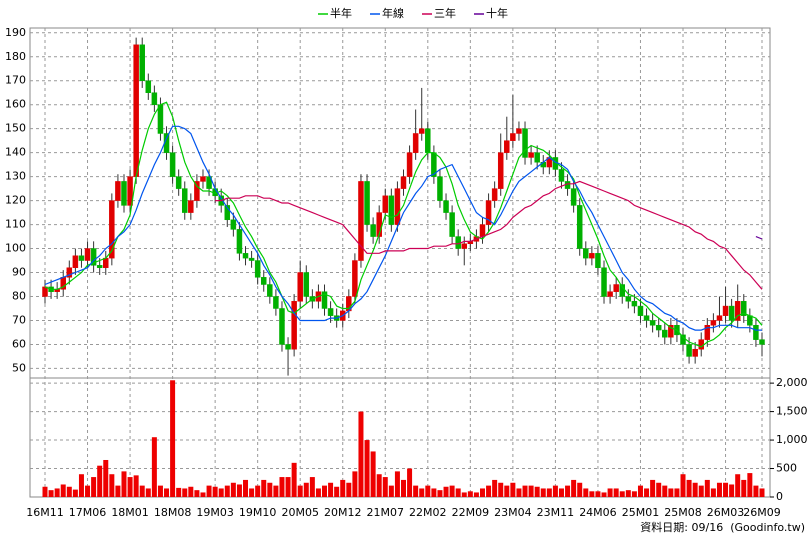  I want to click on y-tick-label: 130, so click(15, 176).